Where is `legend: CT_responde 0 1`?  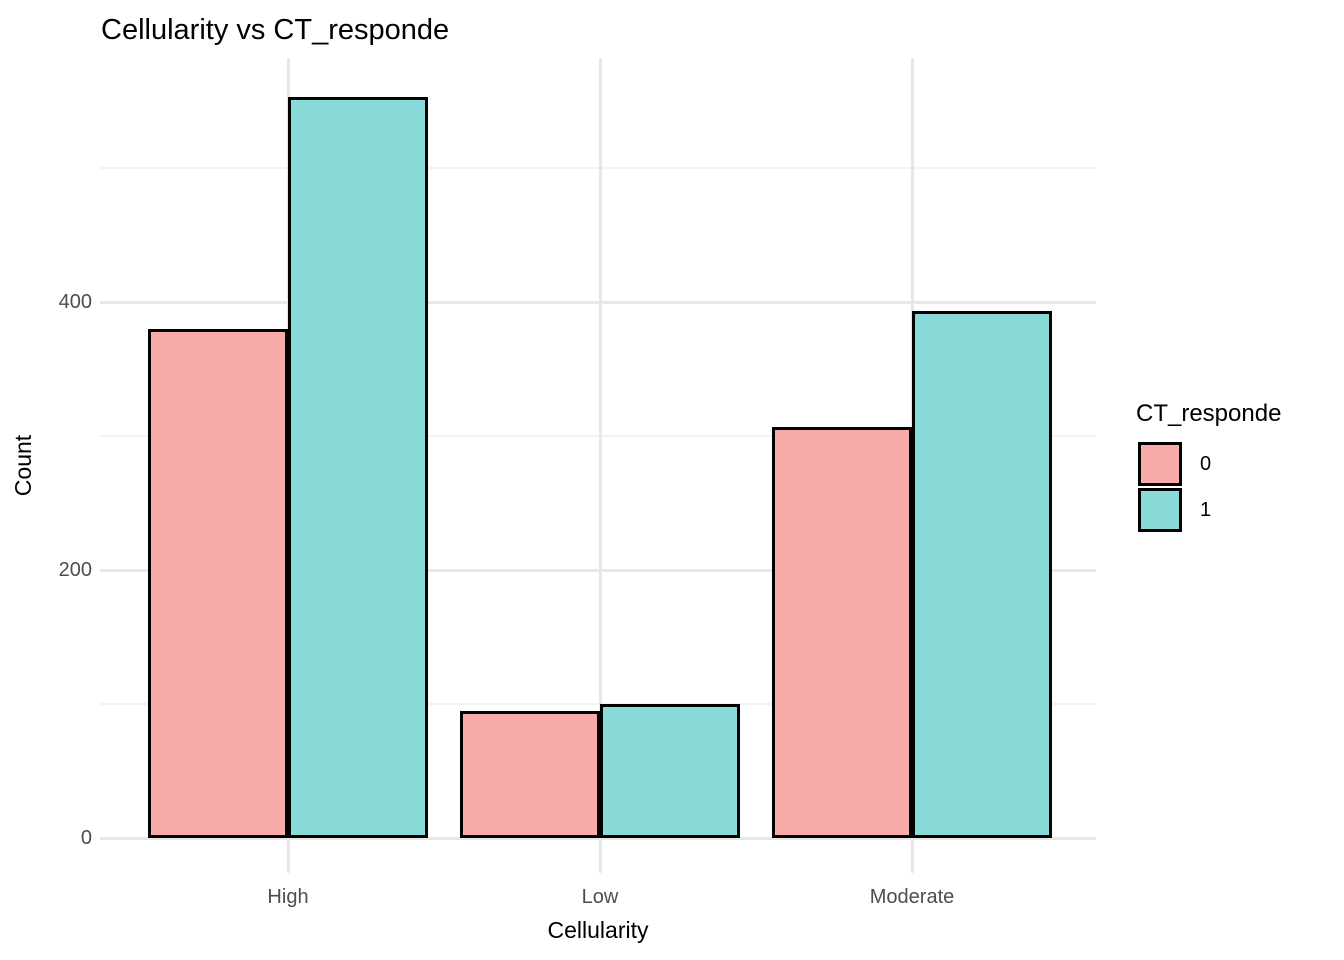
legend: CT_responde 0 1 is located at coordinates (1208, 466).